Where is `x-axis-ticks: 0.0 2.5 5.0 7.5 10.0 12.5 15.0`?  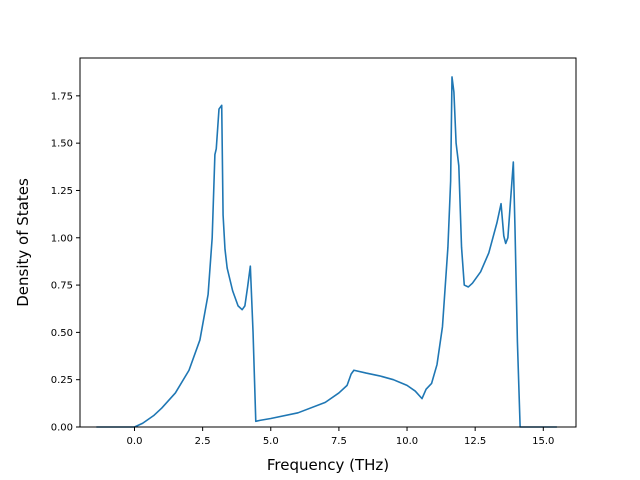 x-axis-ticks: 0.0 2.5 5.0 7.5 10.0 12.5 15.0 is located at coordinates (340, 437).